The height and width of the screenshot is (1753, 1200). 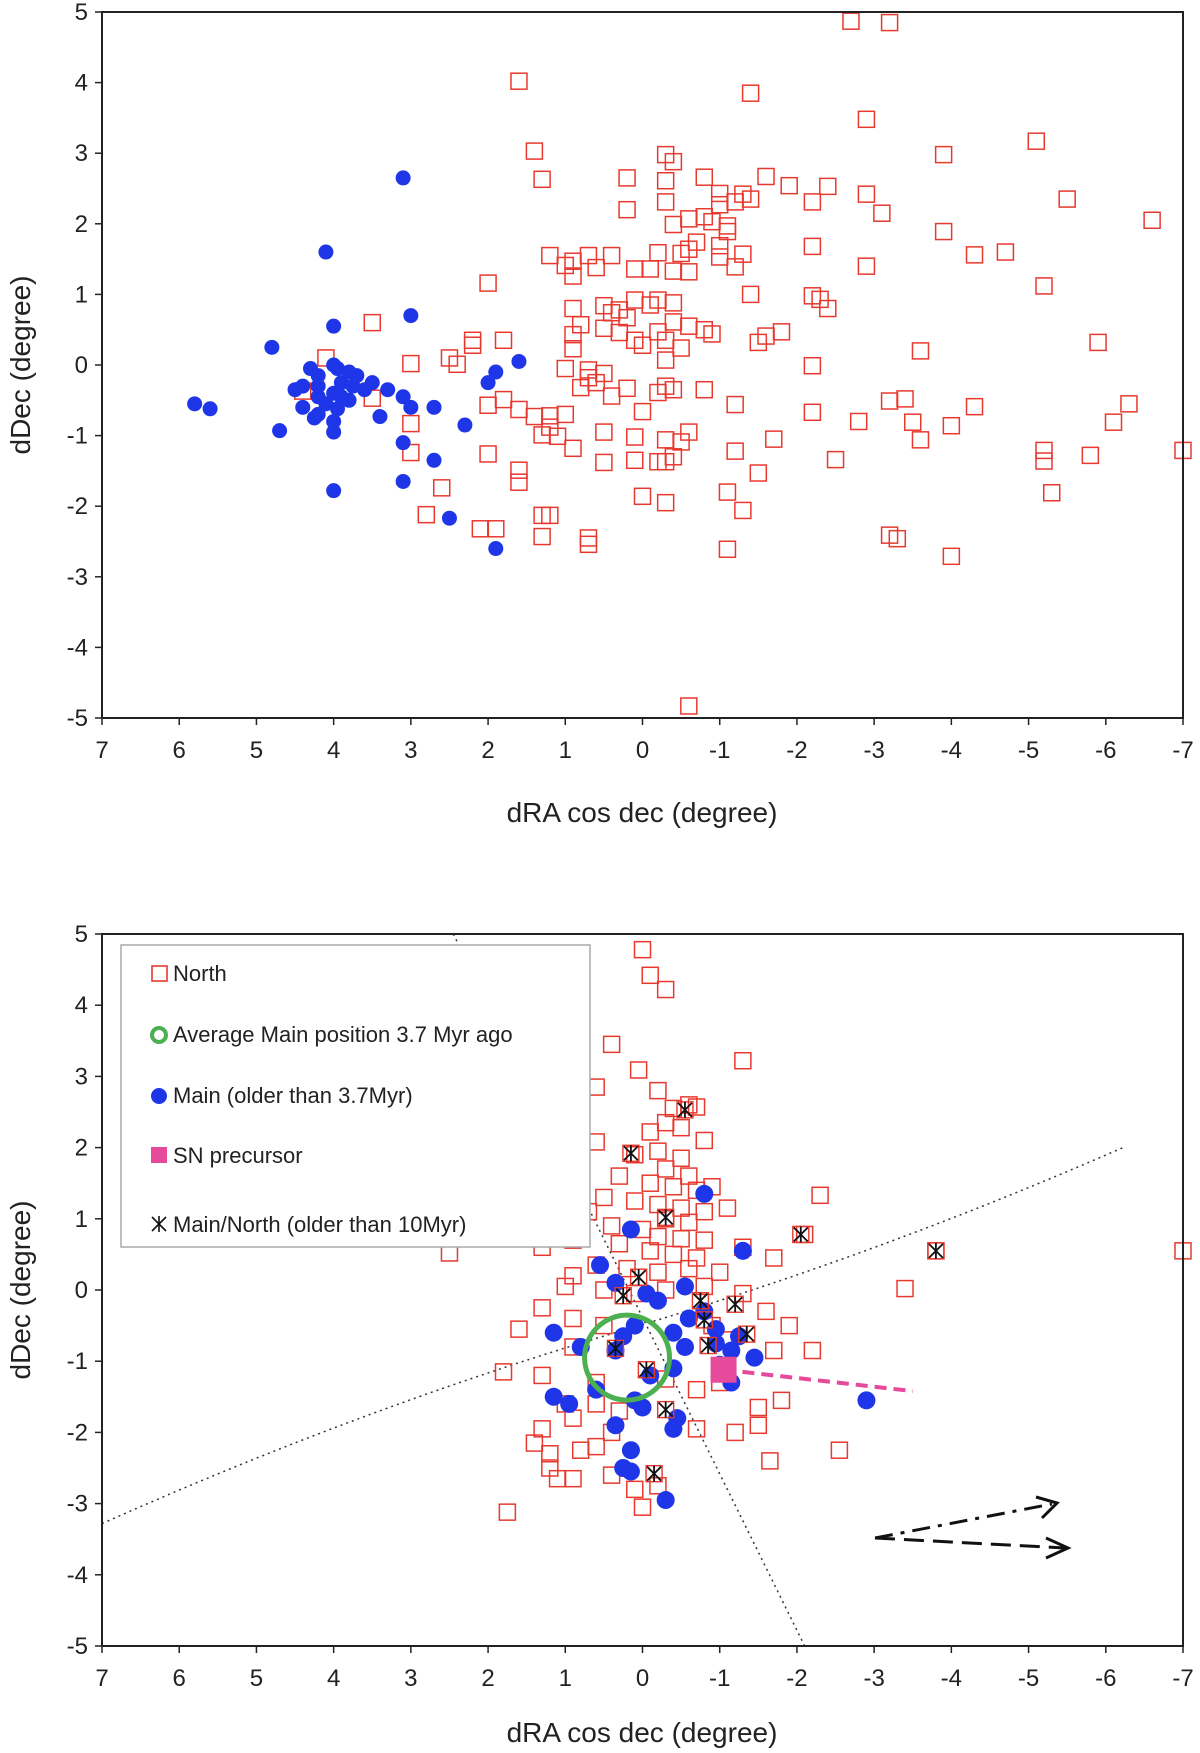 I want to click on bottom-x-tick-label: -7, so click(x=1182, y=1678).